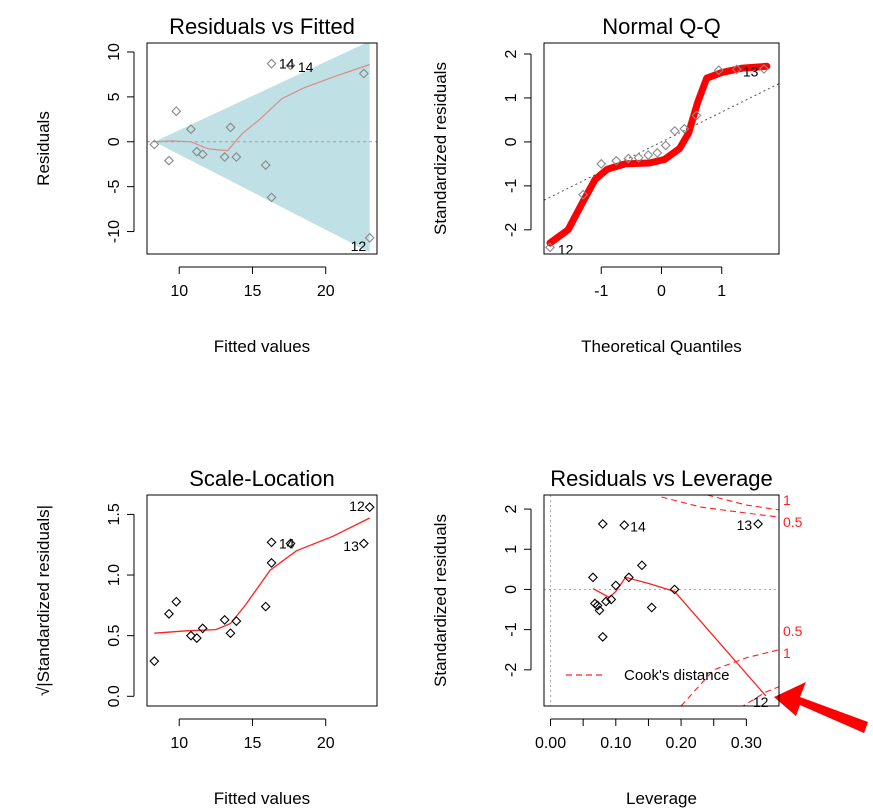  Describe the element at coordinates (660, 283) in the screenshot. I see `x-axis: -1 0 1` at that location.